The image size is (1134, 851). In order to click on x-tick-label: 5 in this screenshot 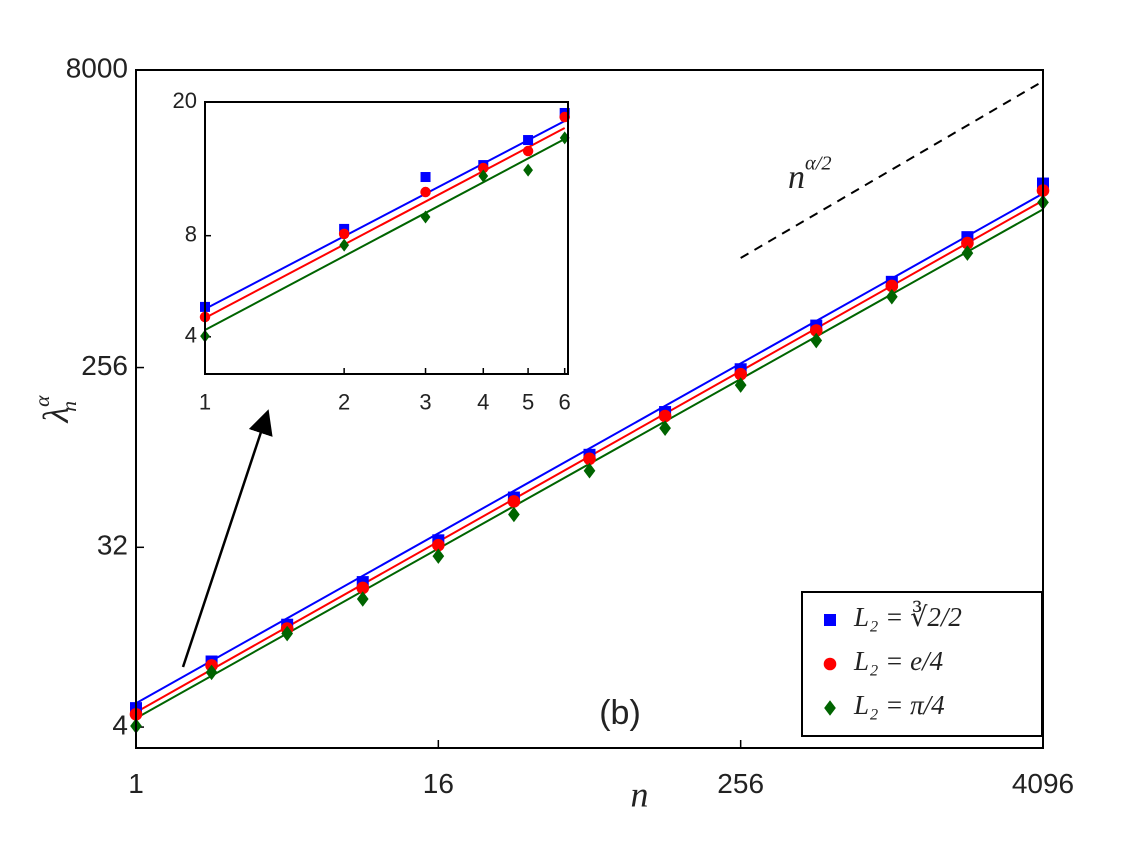, I will do `click(528, 402)`.